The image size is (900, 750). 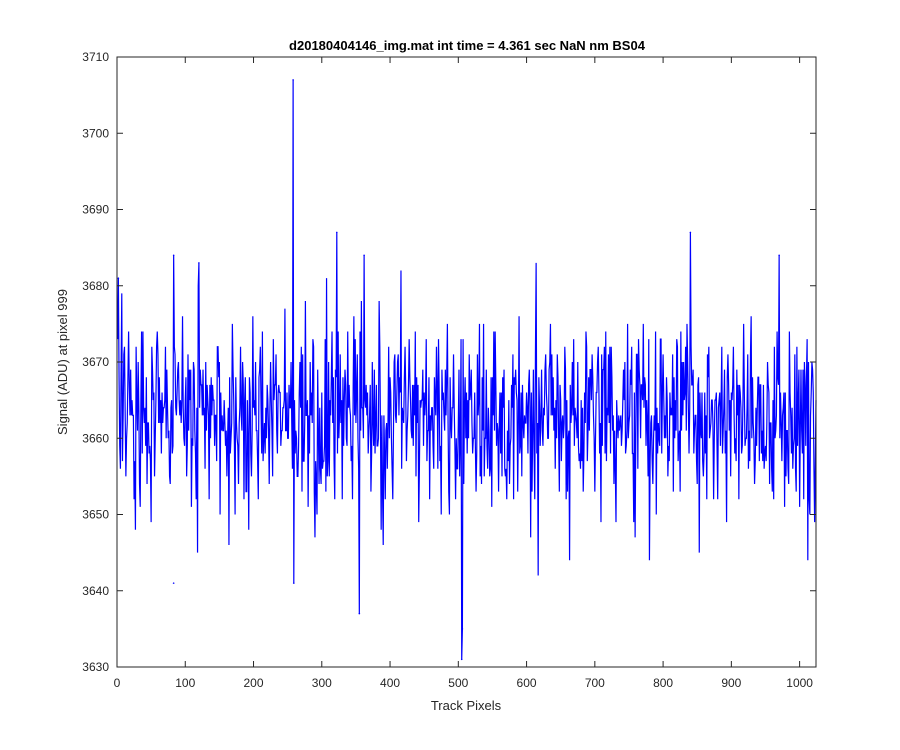 What do you see at coordinates (322, 683) in the screenshot?
I see `x-tick-label: 300` at bounding box center [322, 683].